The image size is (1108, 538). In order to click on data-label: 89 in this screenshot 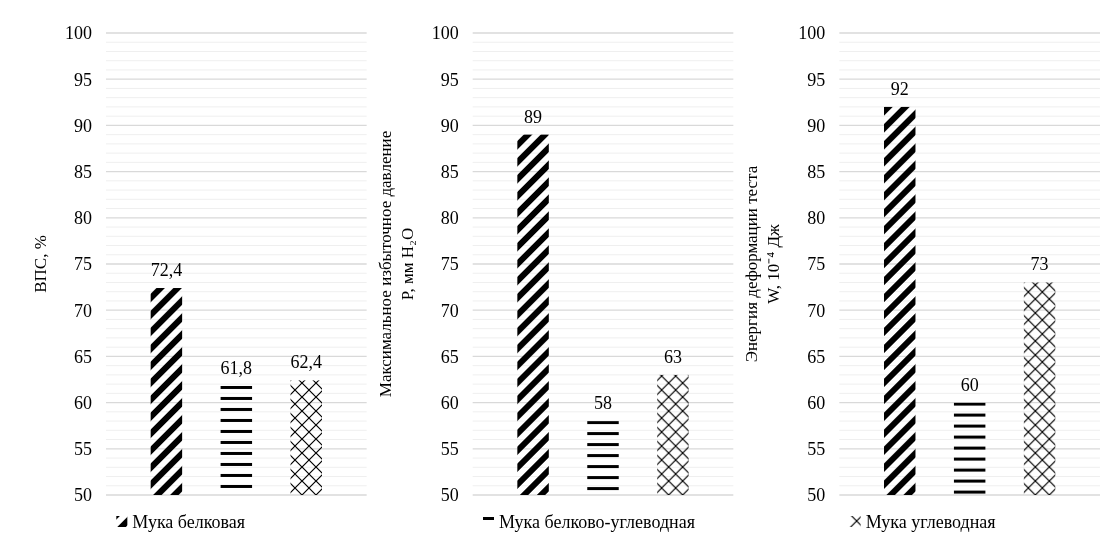, I will do `click(533, 116)`.